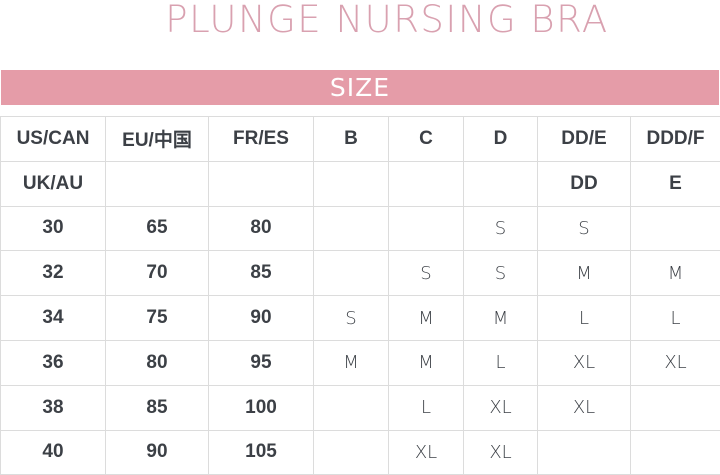 This screenshot has width=720, height=475. I want to click on header-cell: EU/中国, so click(157, 139).